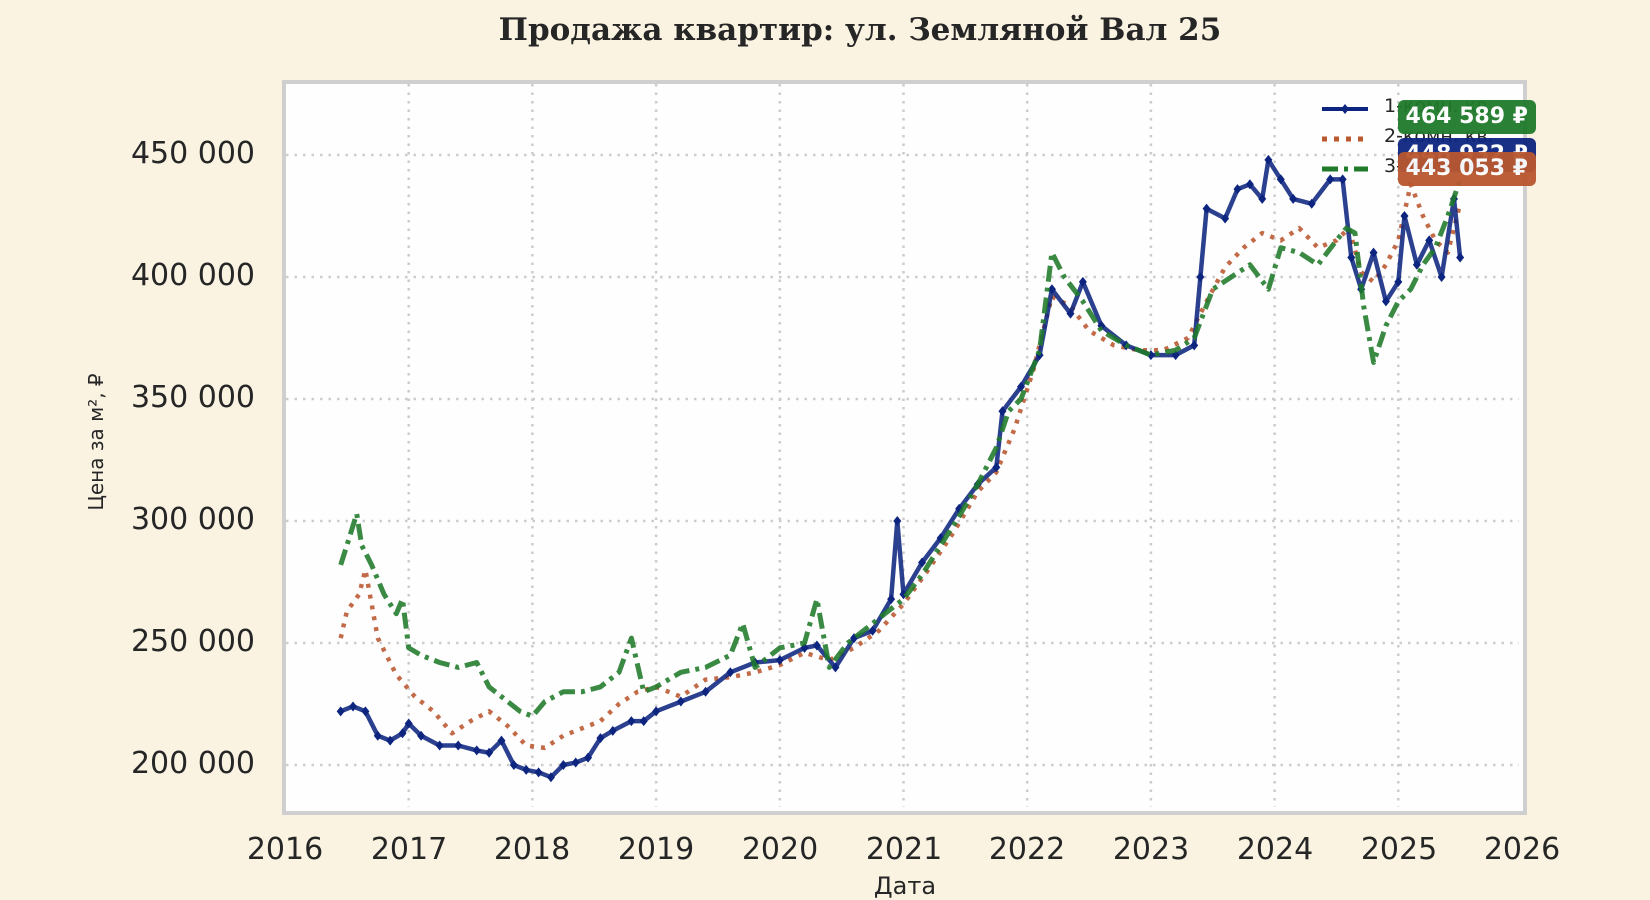 This screenshot has width=1650, height=900. What do you see at coordinates (192, 763) in the screenshot?
I see `y-tick: 200 000` at bounding box center [192, 763].